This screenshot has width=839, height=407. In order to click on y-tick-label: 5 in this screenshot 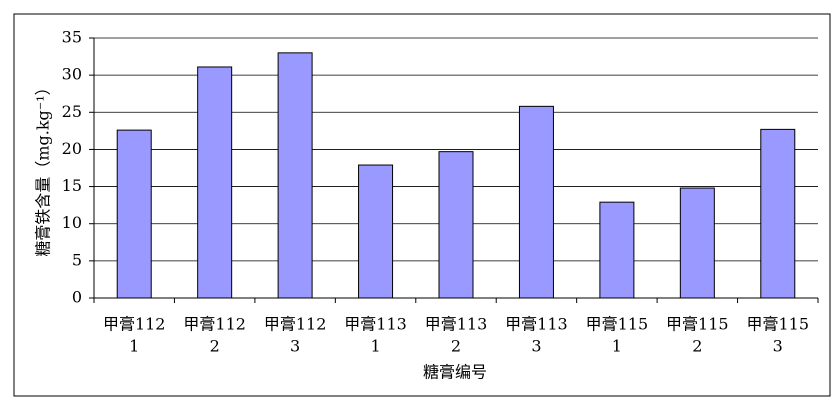, I will do `click(77, 259)`.